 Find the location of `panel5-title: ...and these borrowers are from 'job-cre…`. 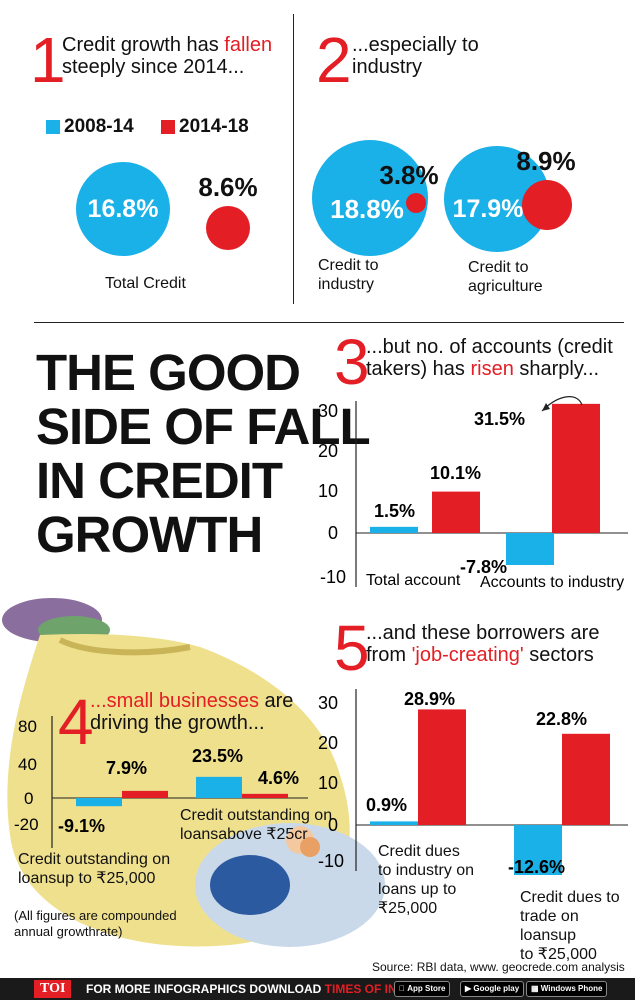

panel5-title: ...and these borrowers are from 'job-cre… is located at coordinates (483, 644).